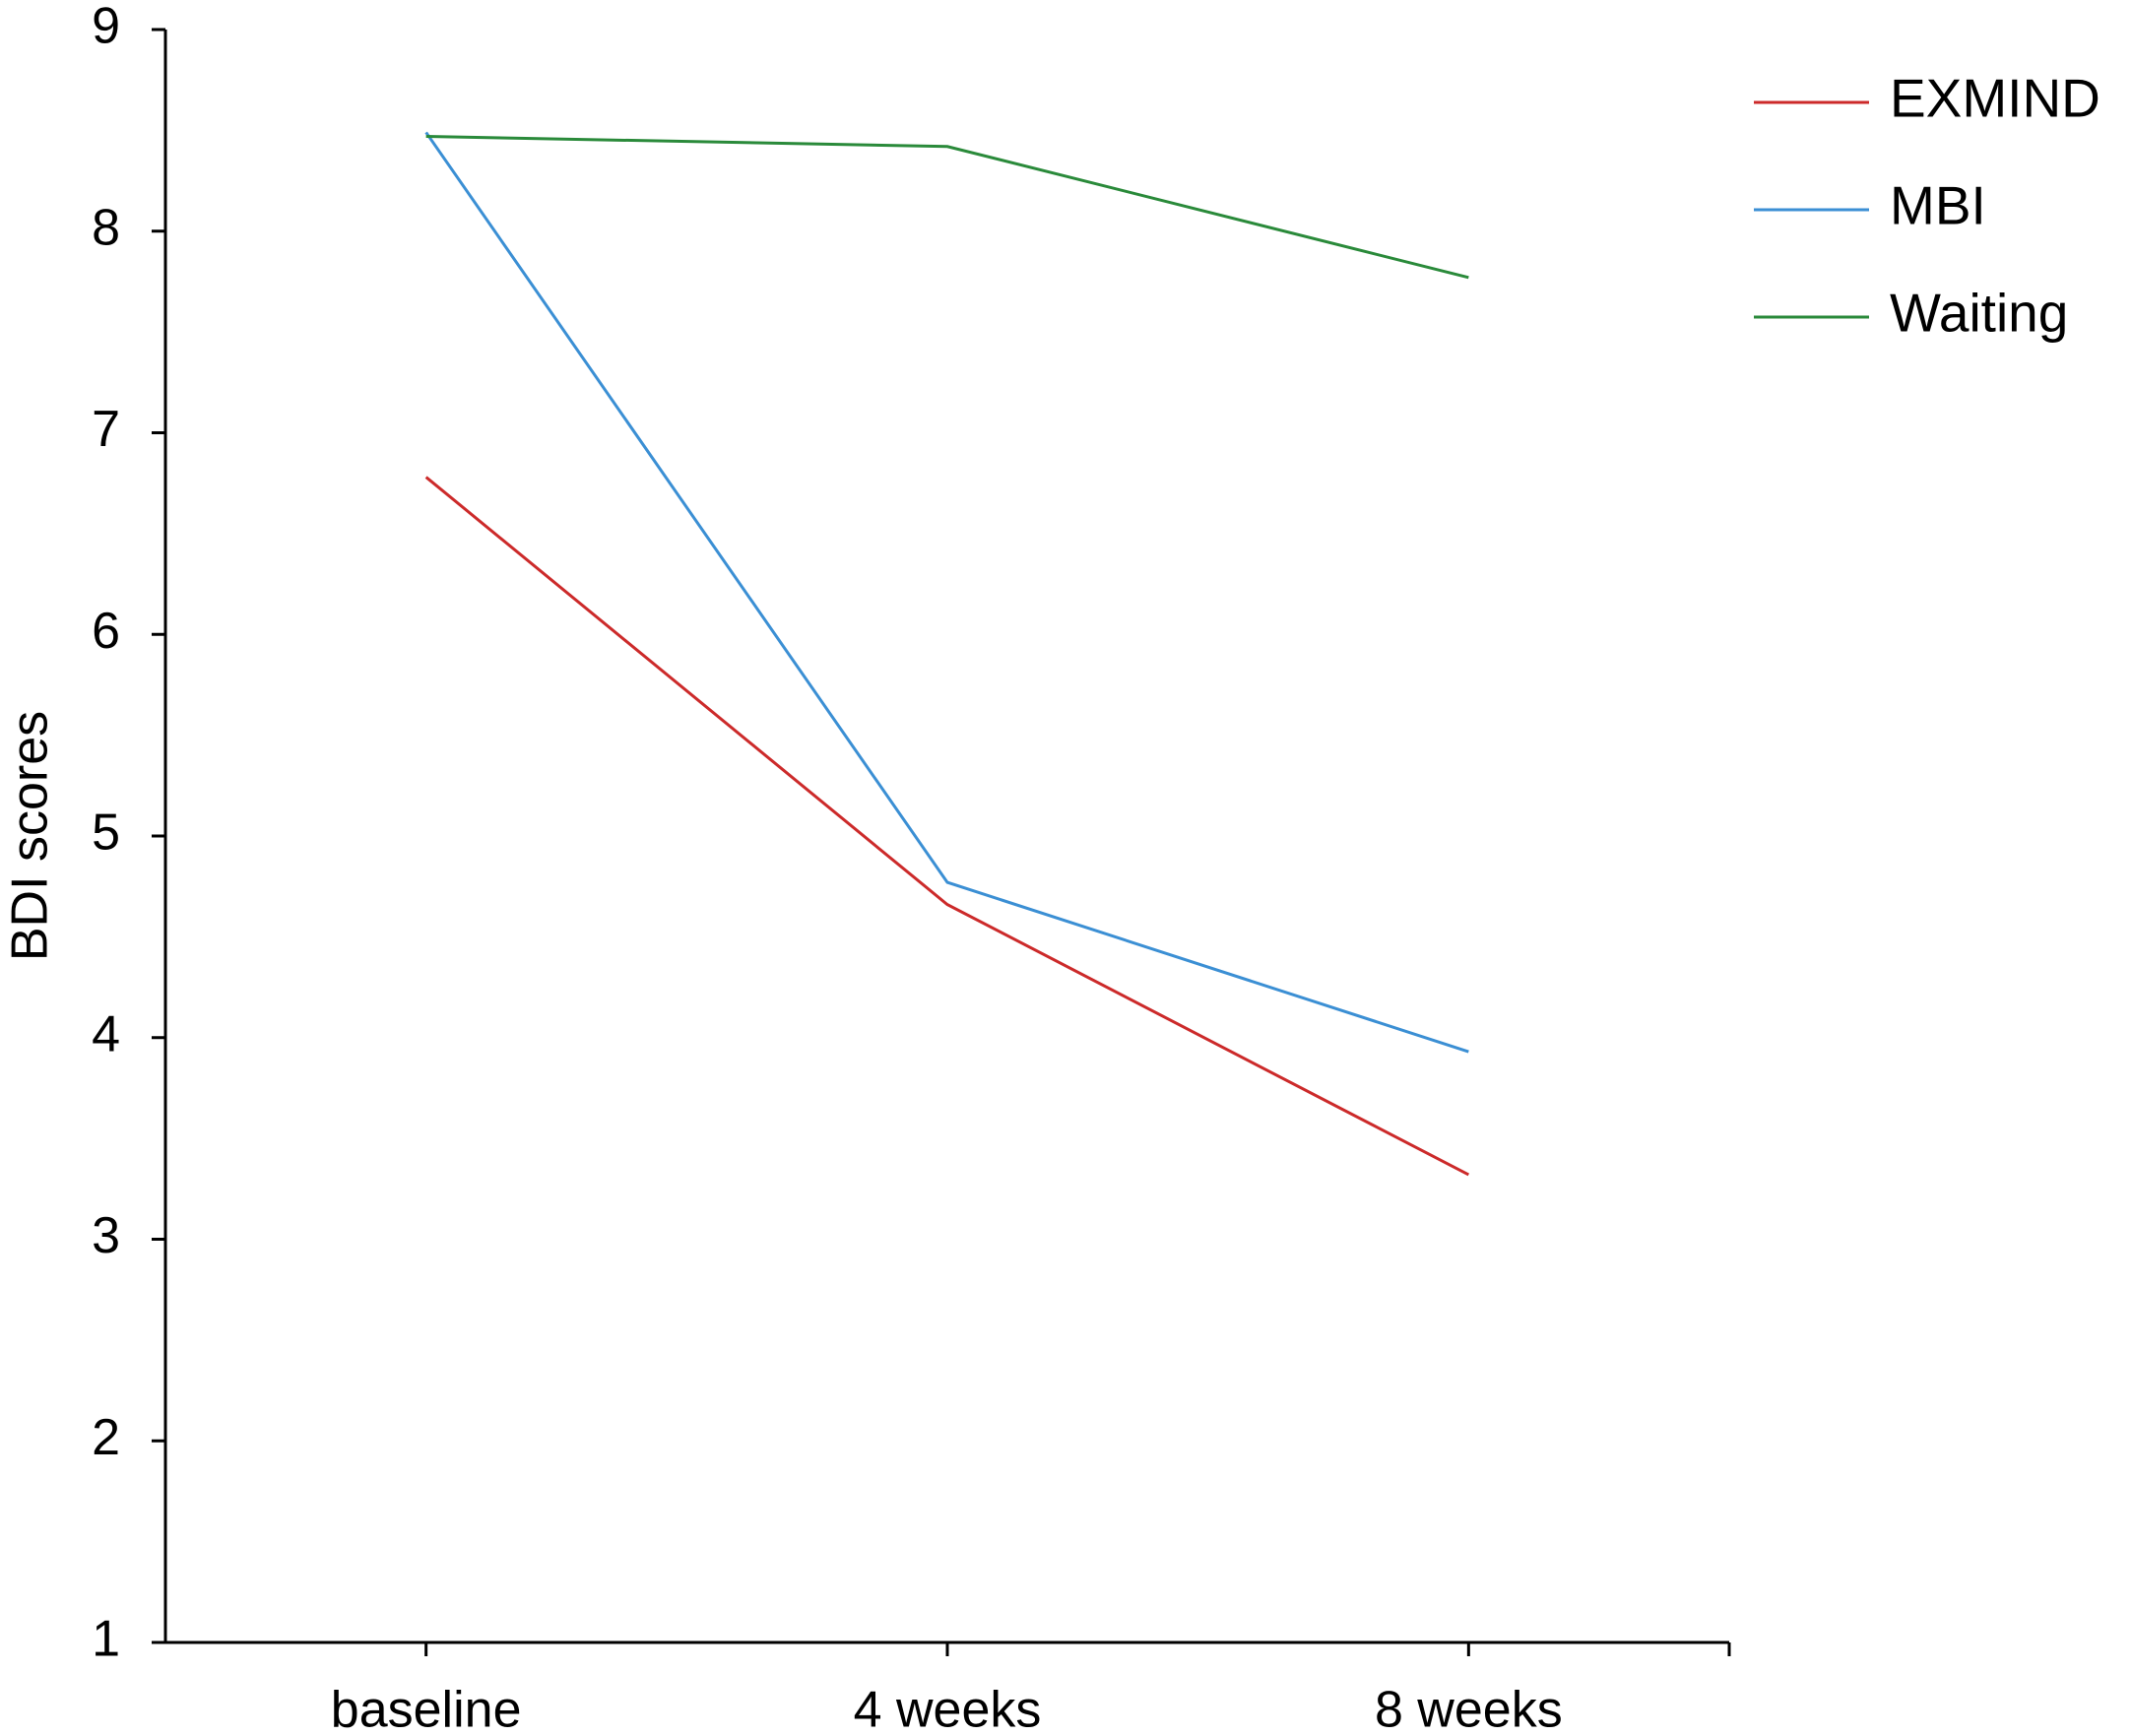 The width and height of the screenshot is (2132, 1736). I want to click on x-tick-label: 4 weeks, so click(948, 1709).